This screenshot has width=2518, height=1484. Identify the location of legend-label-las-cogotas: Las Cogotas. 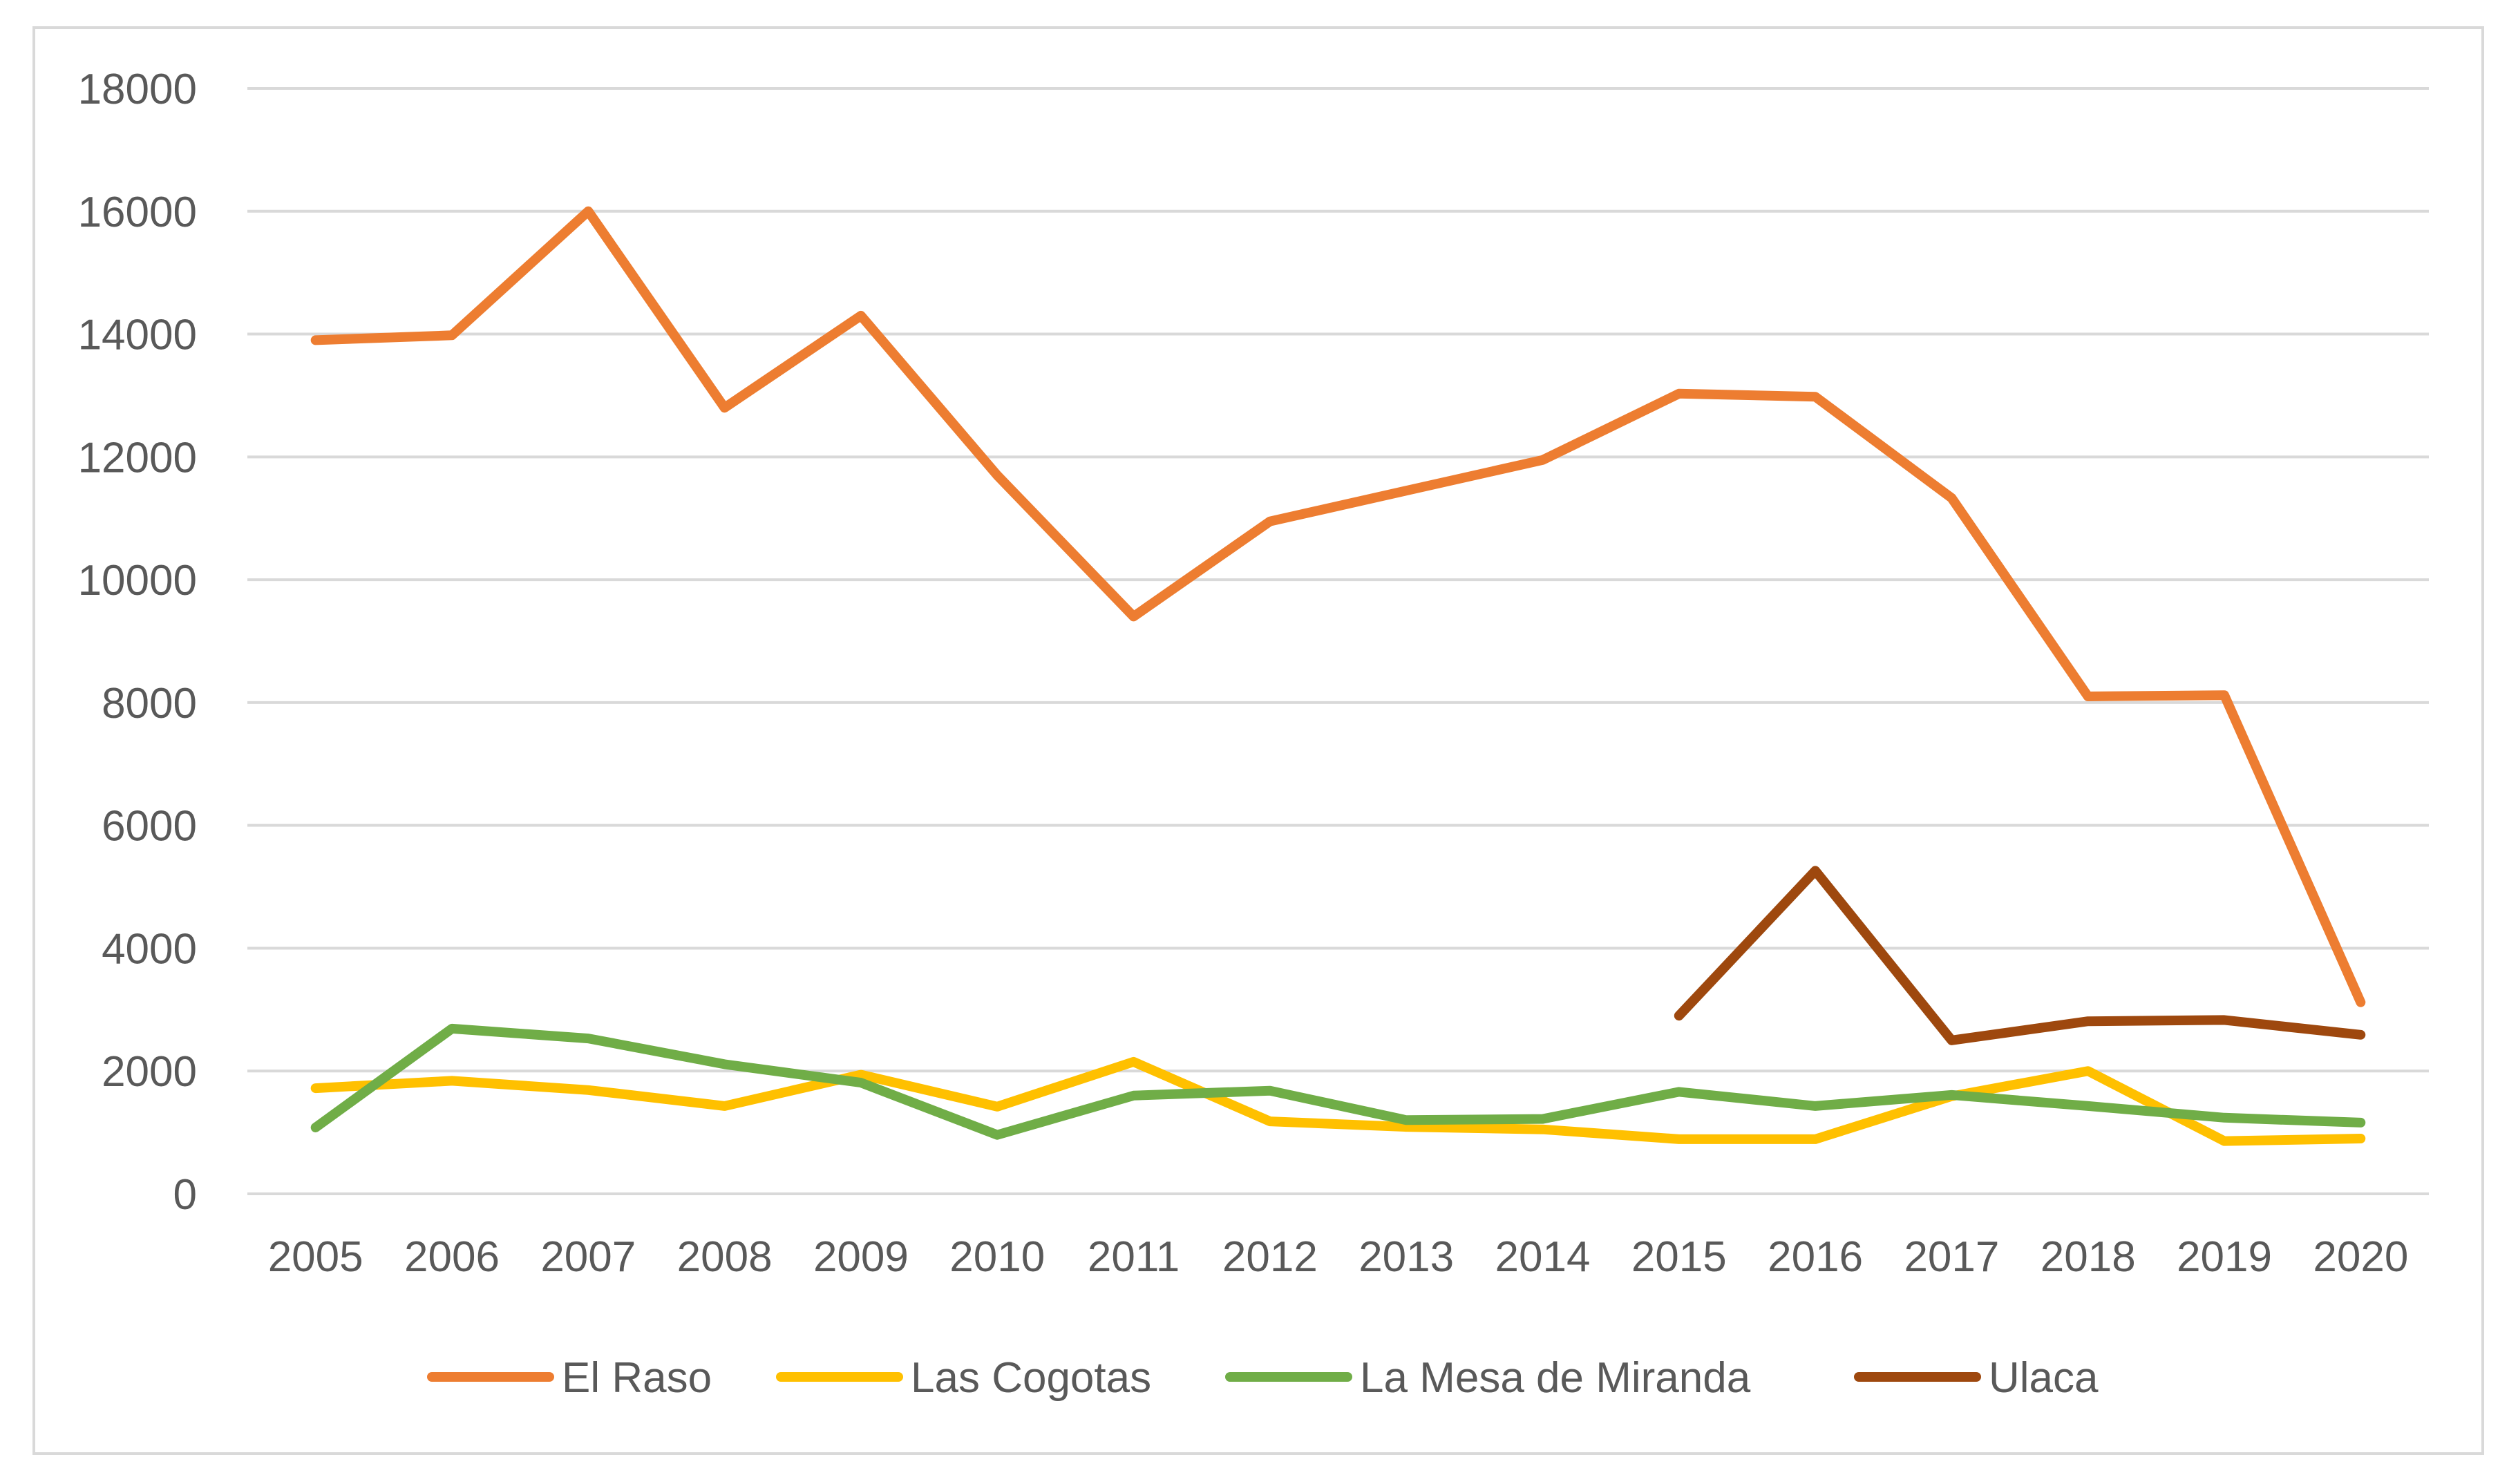
(1031, 1378).